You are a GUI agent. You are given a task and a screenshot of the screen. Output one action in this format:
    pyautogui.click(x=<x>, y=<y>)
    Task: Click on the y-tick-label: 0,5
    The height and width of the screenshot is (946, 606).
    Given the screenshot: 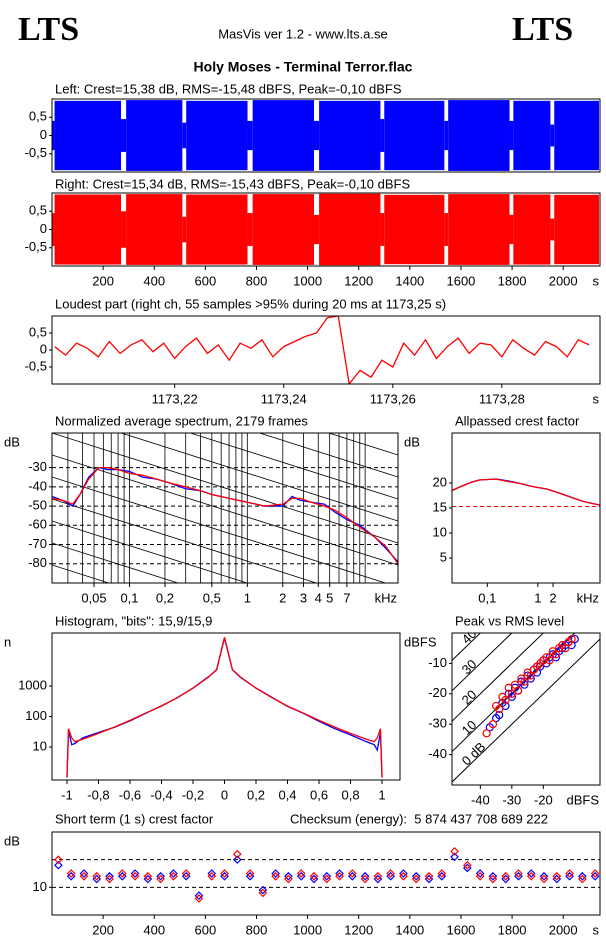 What is the action you would take?
    pyautogui.click(x=38, y=210)
    